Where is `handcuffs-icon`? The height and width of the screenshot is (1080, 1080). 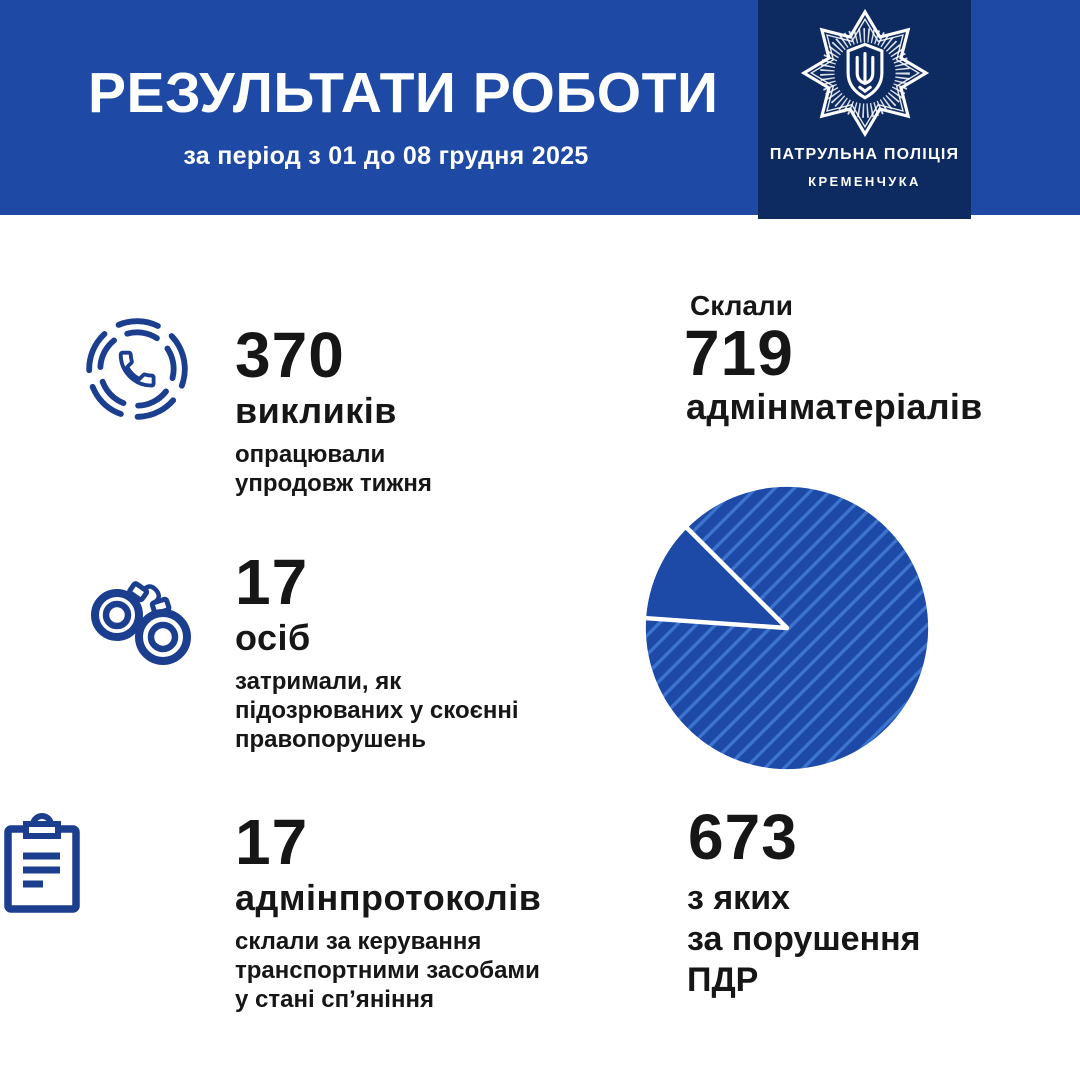 handcuffs-icon is located at coordinates (141, 623).